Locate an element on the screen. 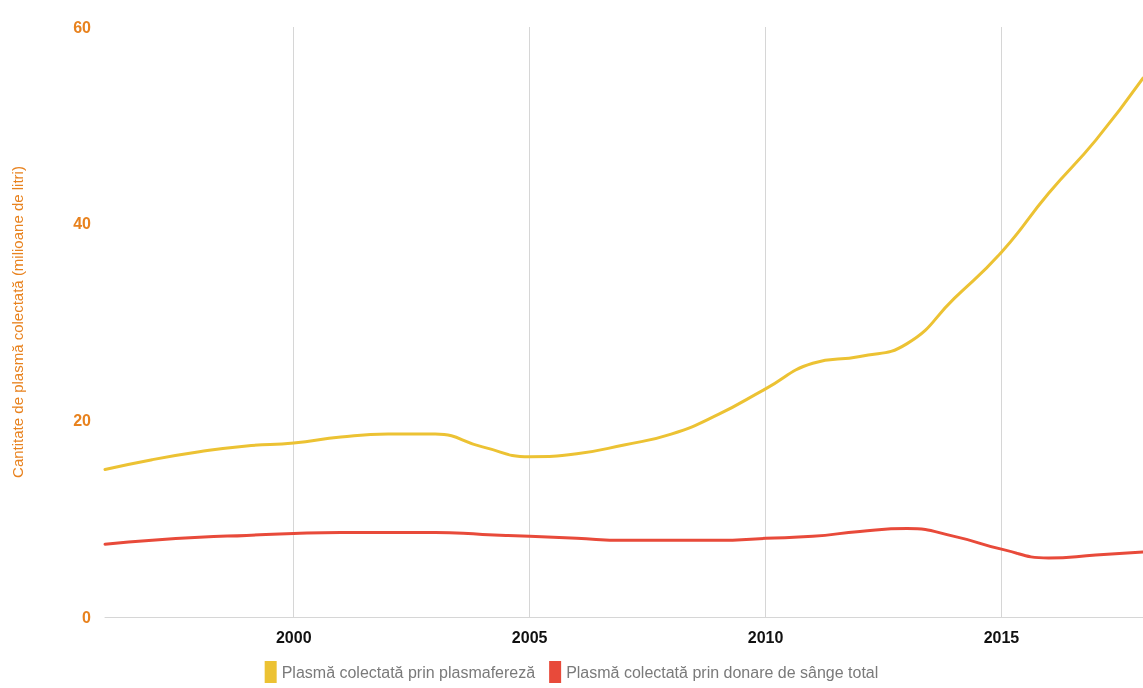 This screenshot has height=688, width=1143. y-axis-title: Cantitate de plasmă colectată (milioane de litri) is located at coordinates (17, 322).